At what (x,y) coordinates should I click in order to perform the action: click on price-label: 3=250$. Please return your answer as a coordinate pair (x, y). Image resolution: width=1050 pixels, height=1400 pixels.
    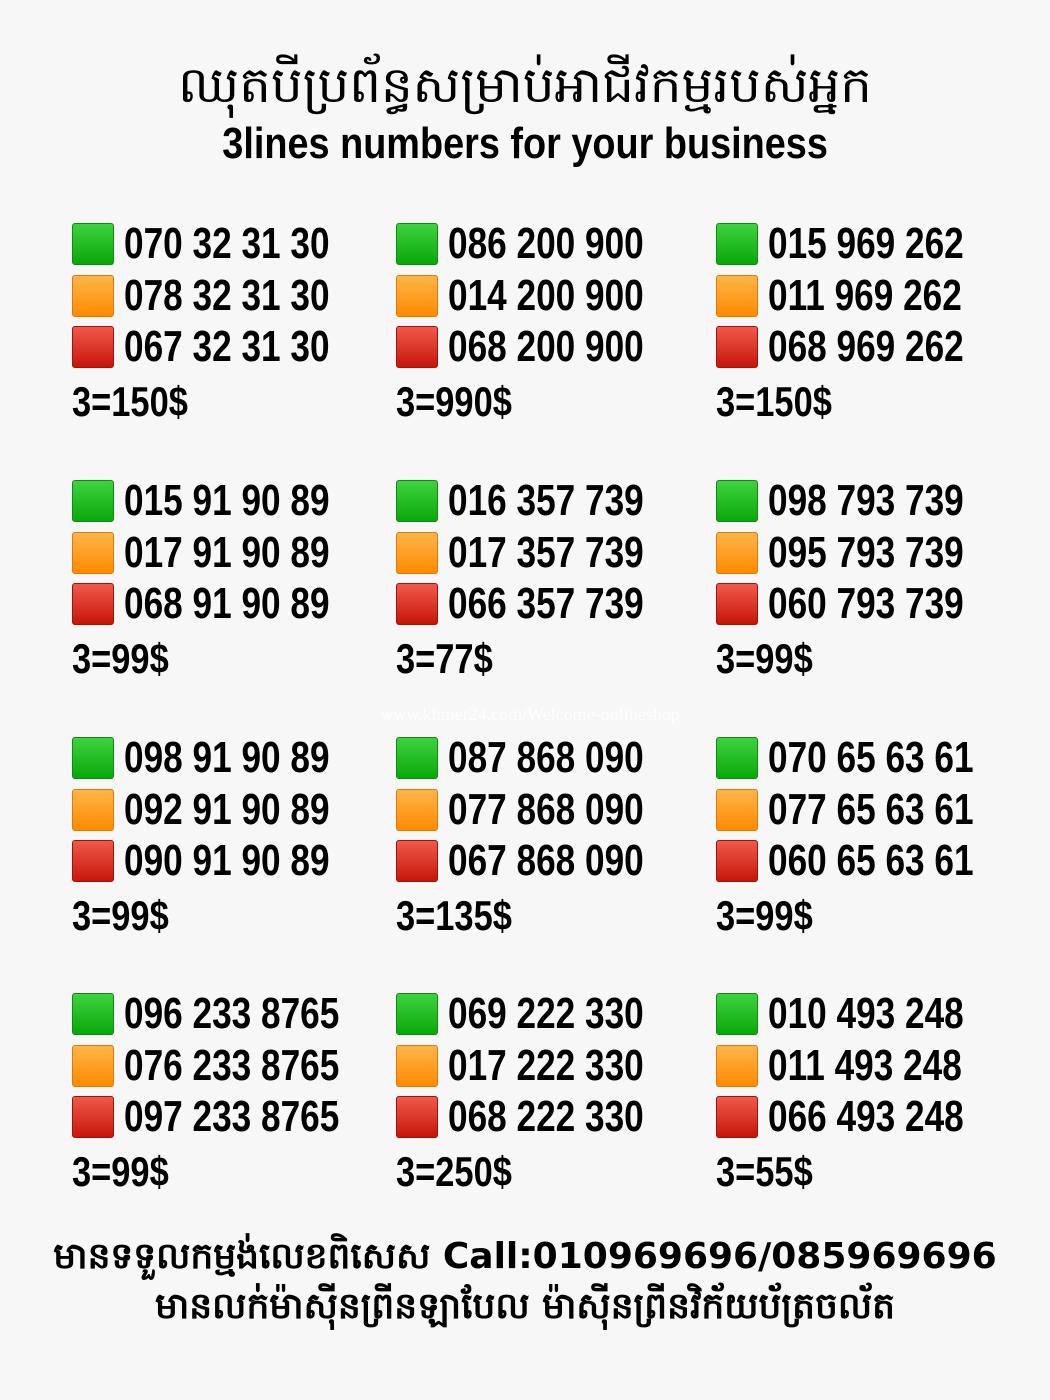
    Looking at the image, I should click on (454, 1171).